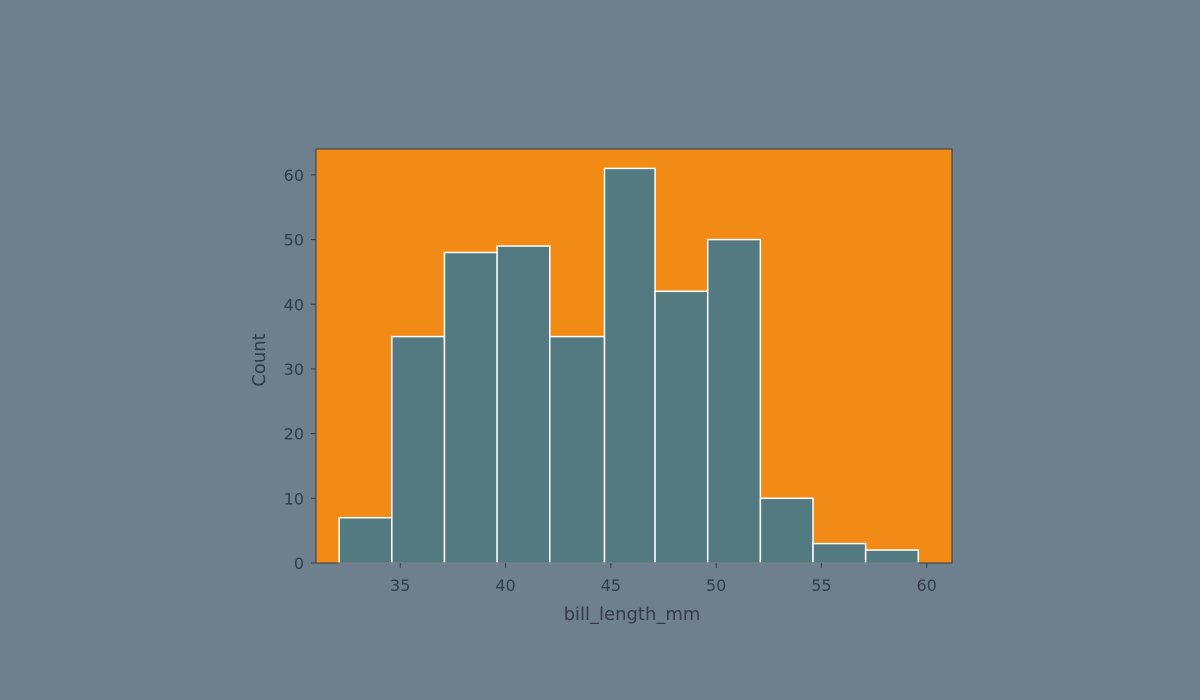  Describe the element at coordinates (259, 359) in the screenshot. I see `y-axis-label: Count` at that location.